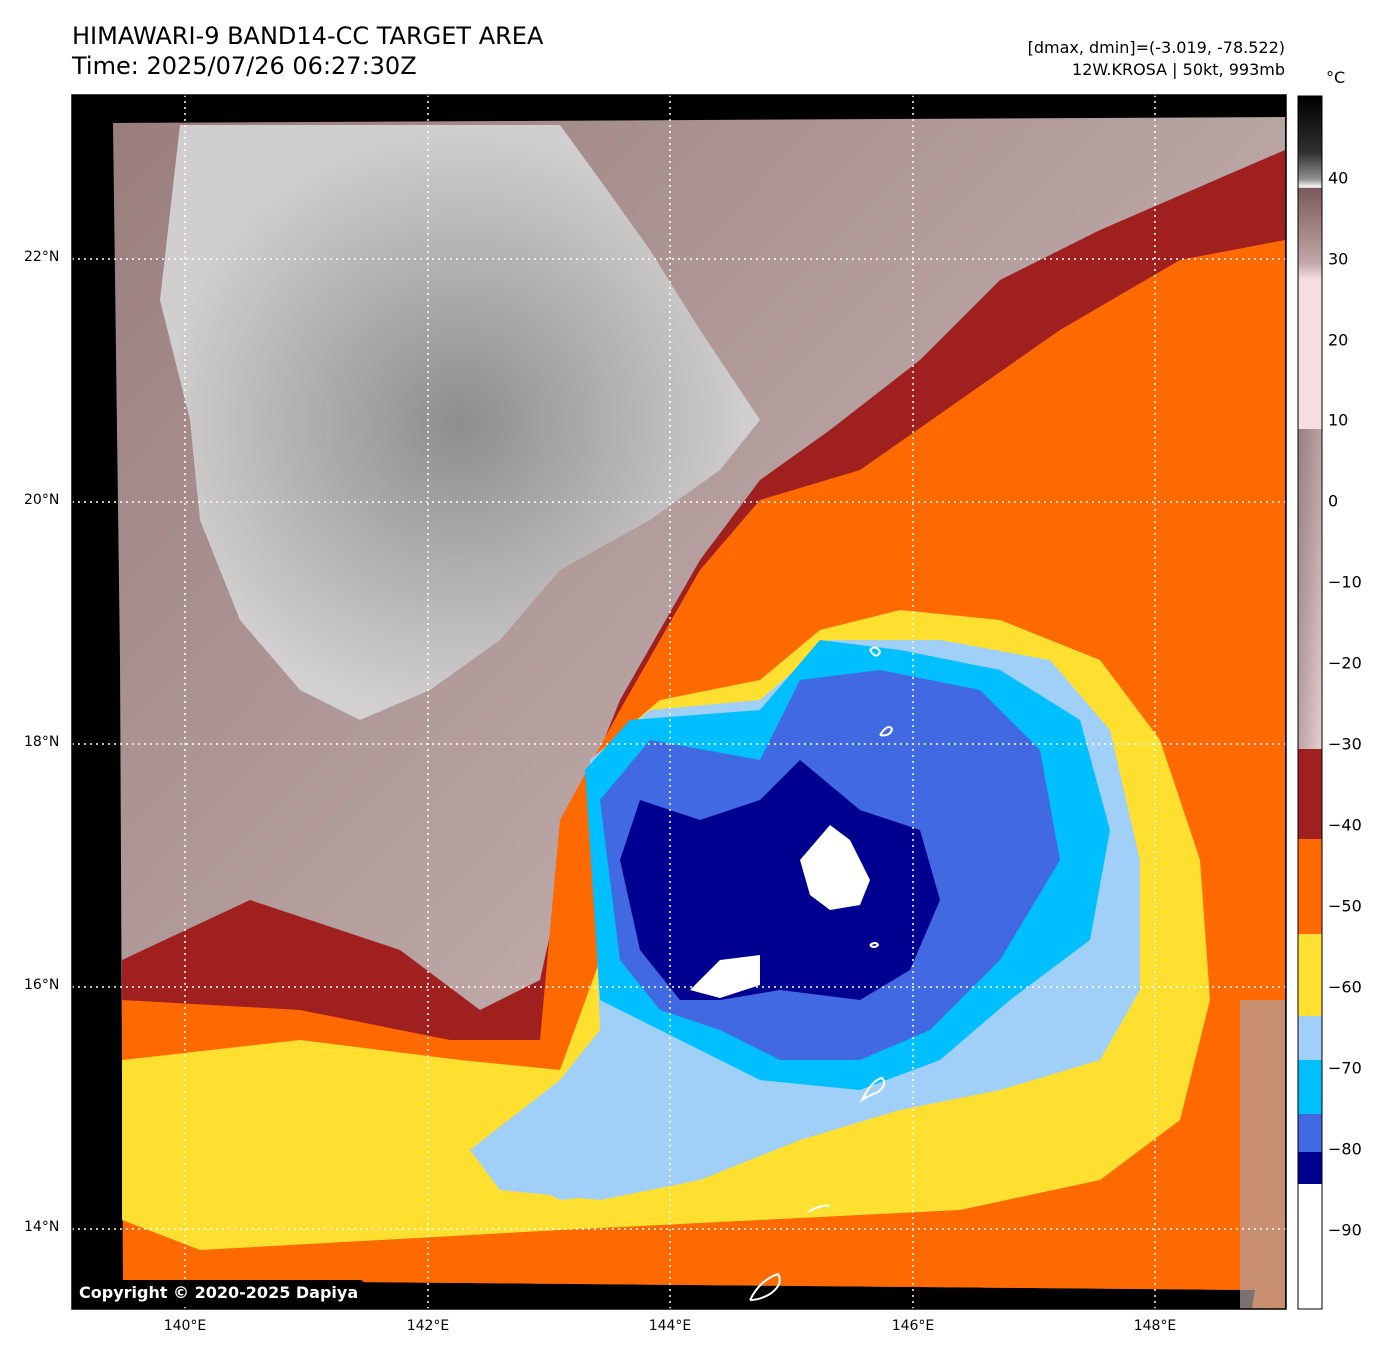  What do you see at coordinates (1333, 501) in the screenshot?
I see `colorbar-tick: 0` at bounding box center [1333, 501].